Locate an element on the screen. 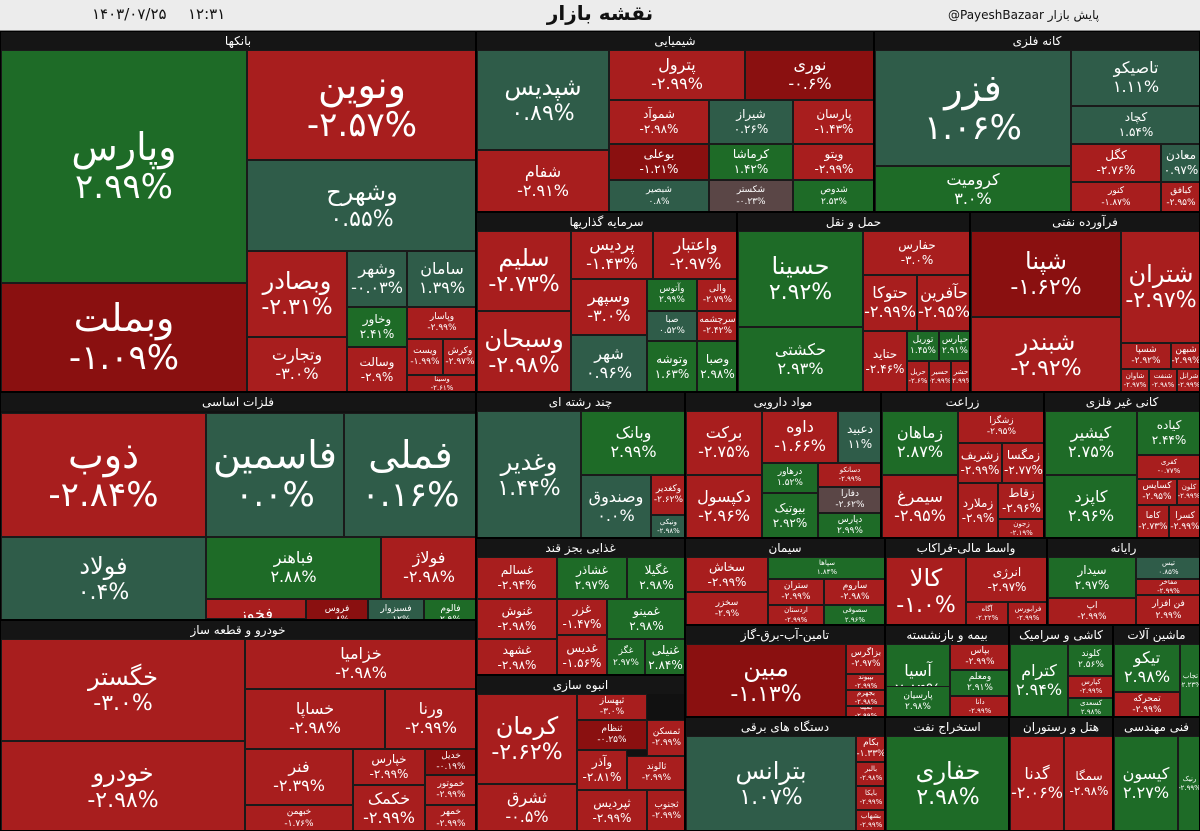 The height and width of the screenshot is (831, 1200). stock-tile: ونوین -۲.۵۷% is located at coordinates (361, 105).